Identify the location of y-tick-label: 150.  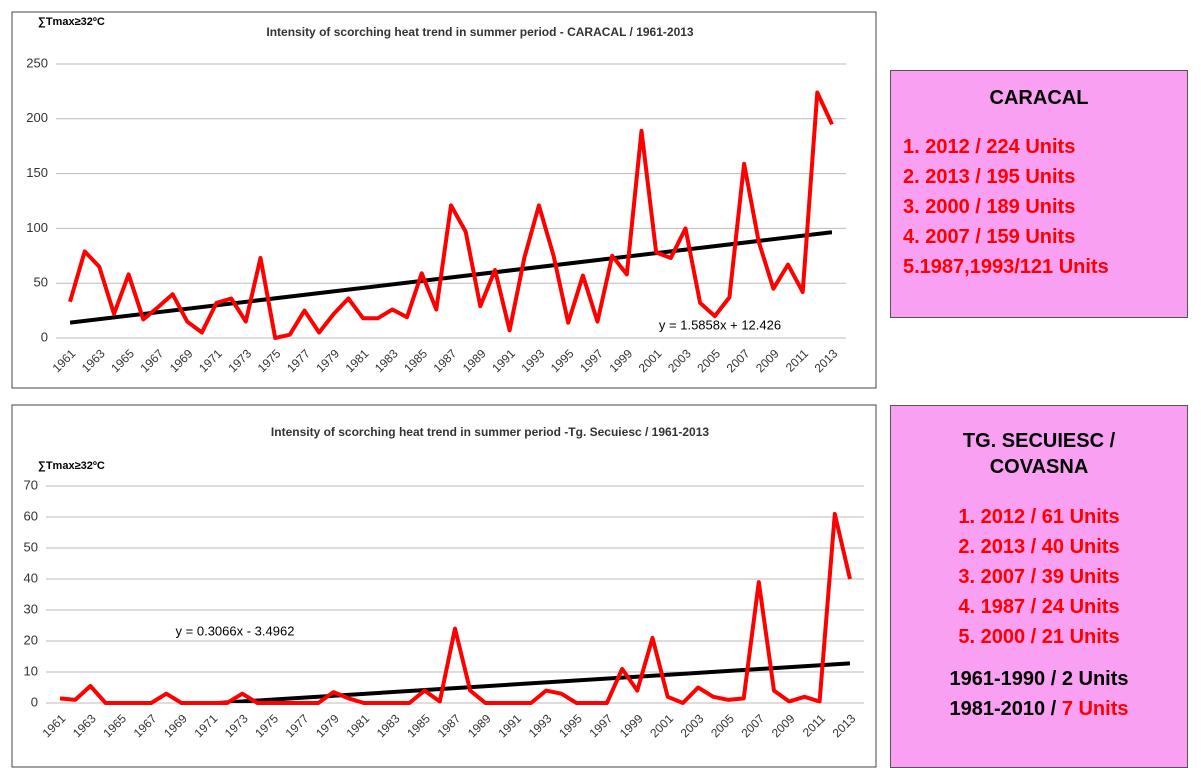
(37, 172).